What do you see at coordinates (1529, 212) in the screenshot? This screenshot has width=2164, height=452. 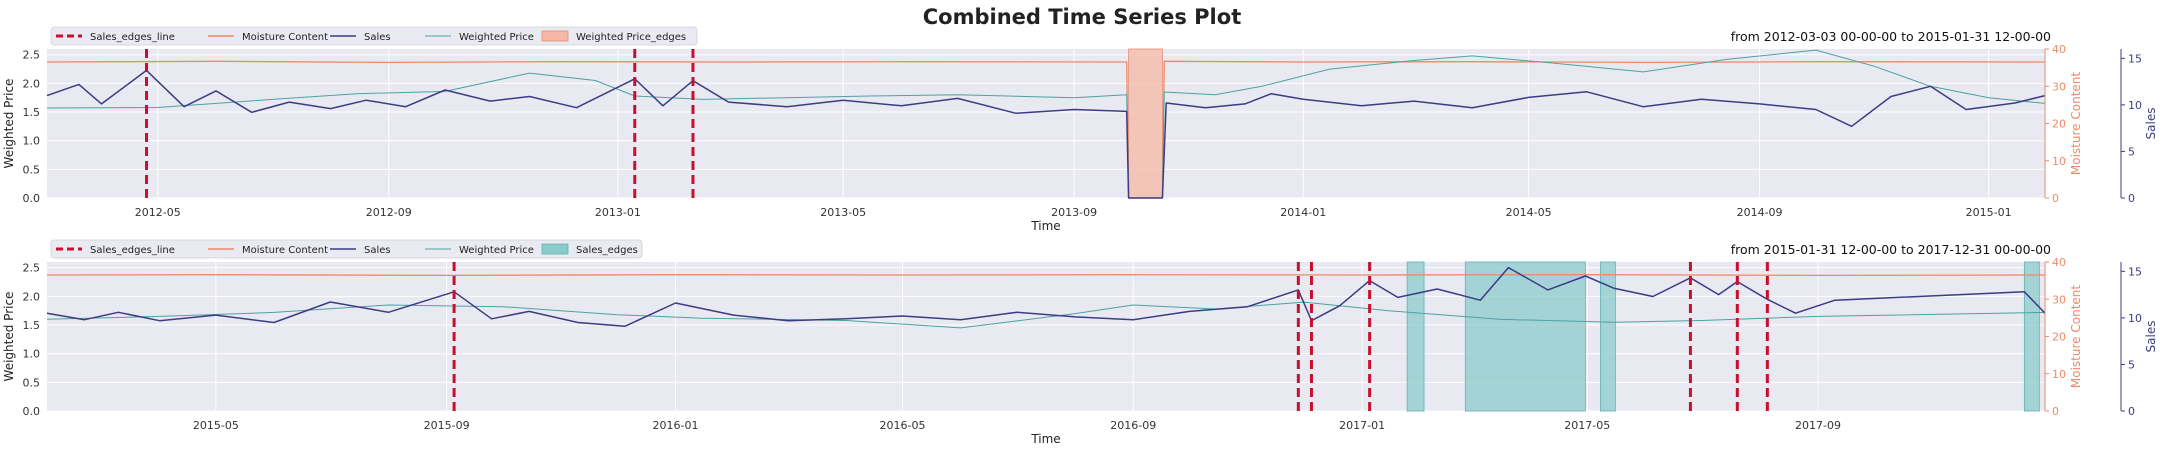 I see `xtick-label: 2014-05` at bounding box center [1529, 212].